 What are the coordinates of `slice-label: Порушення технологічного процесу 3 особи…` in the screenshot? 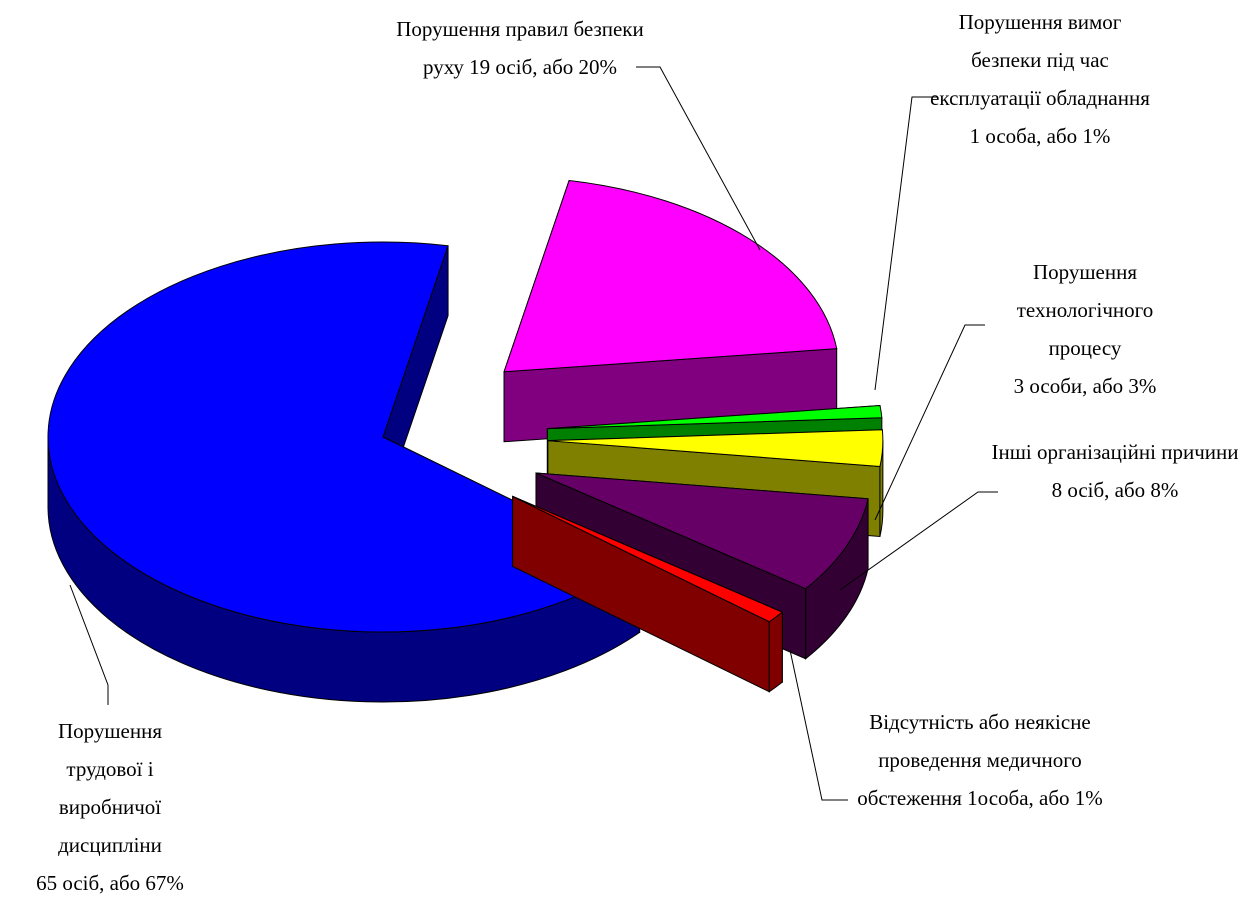 It's located at (1085, 329).